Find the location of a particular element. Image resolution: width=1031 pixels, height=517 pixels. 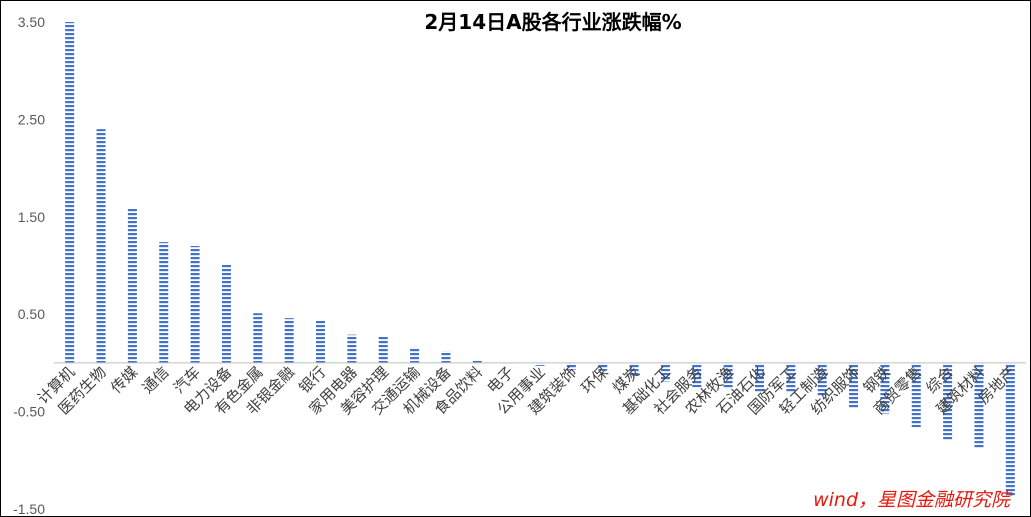

y-tick-label: 2.50 is located at coordinates (31, 119).